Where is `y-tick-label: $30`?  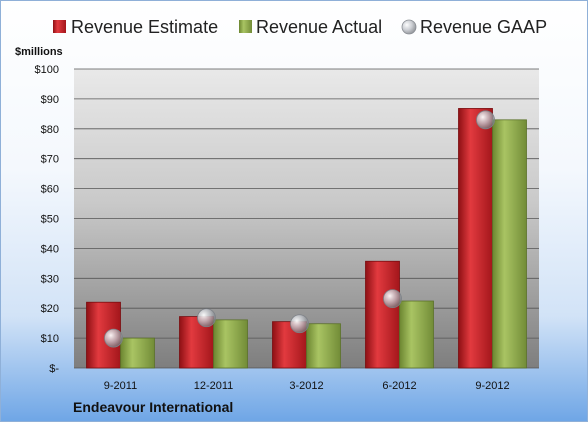
y-tick-label: $30 is located at coordinates (50, 279).